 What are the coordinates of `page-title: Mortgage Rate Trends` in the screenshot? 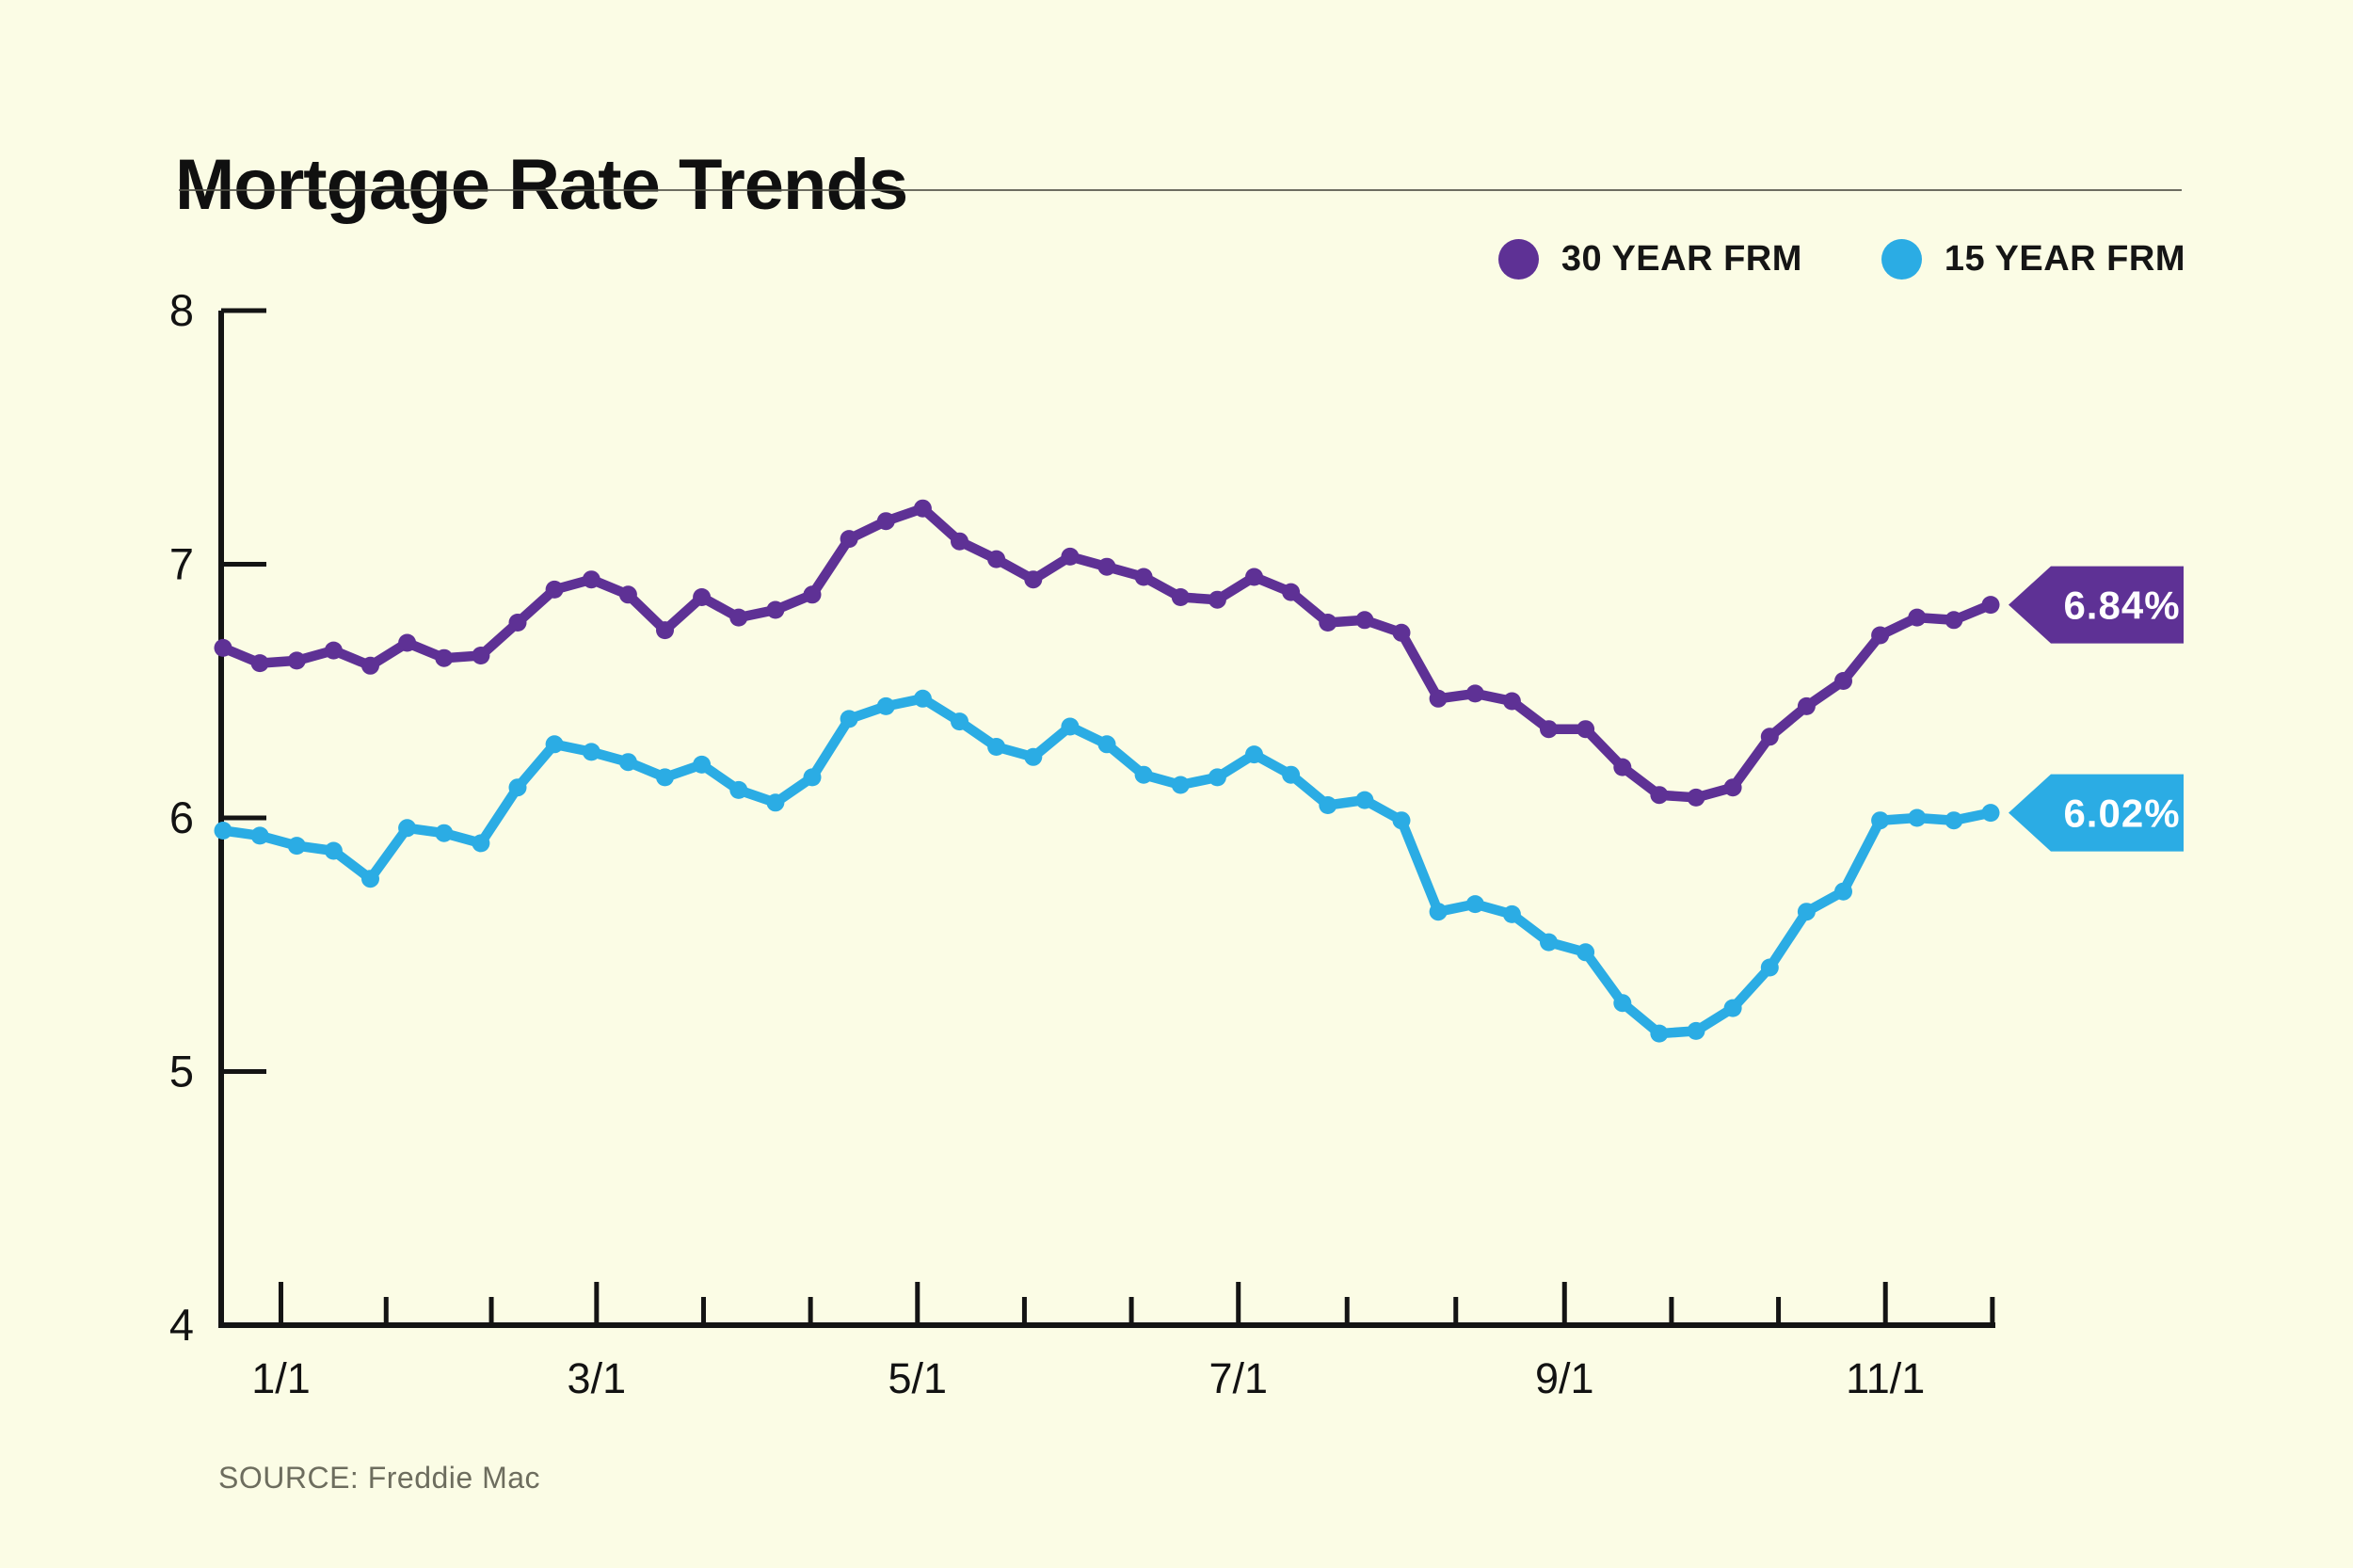 It's located at (541, 184).